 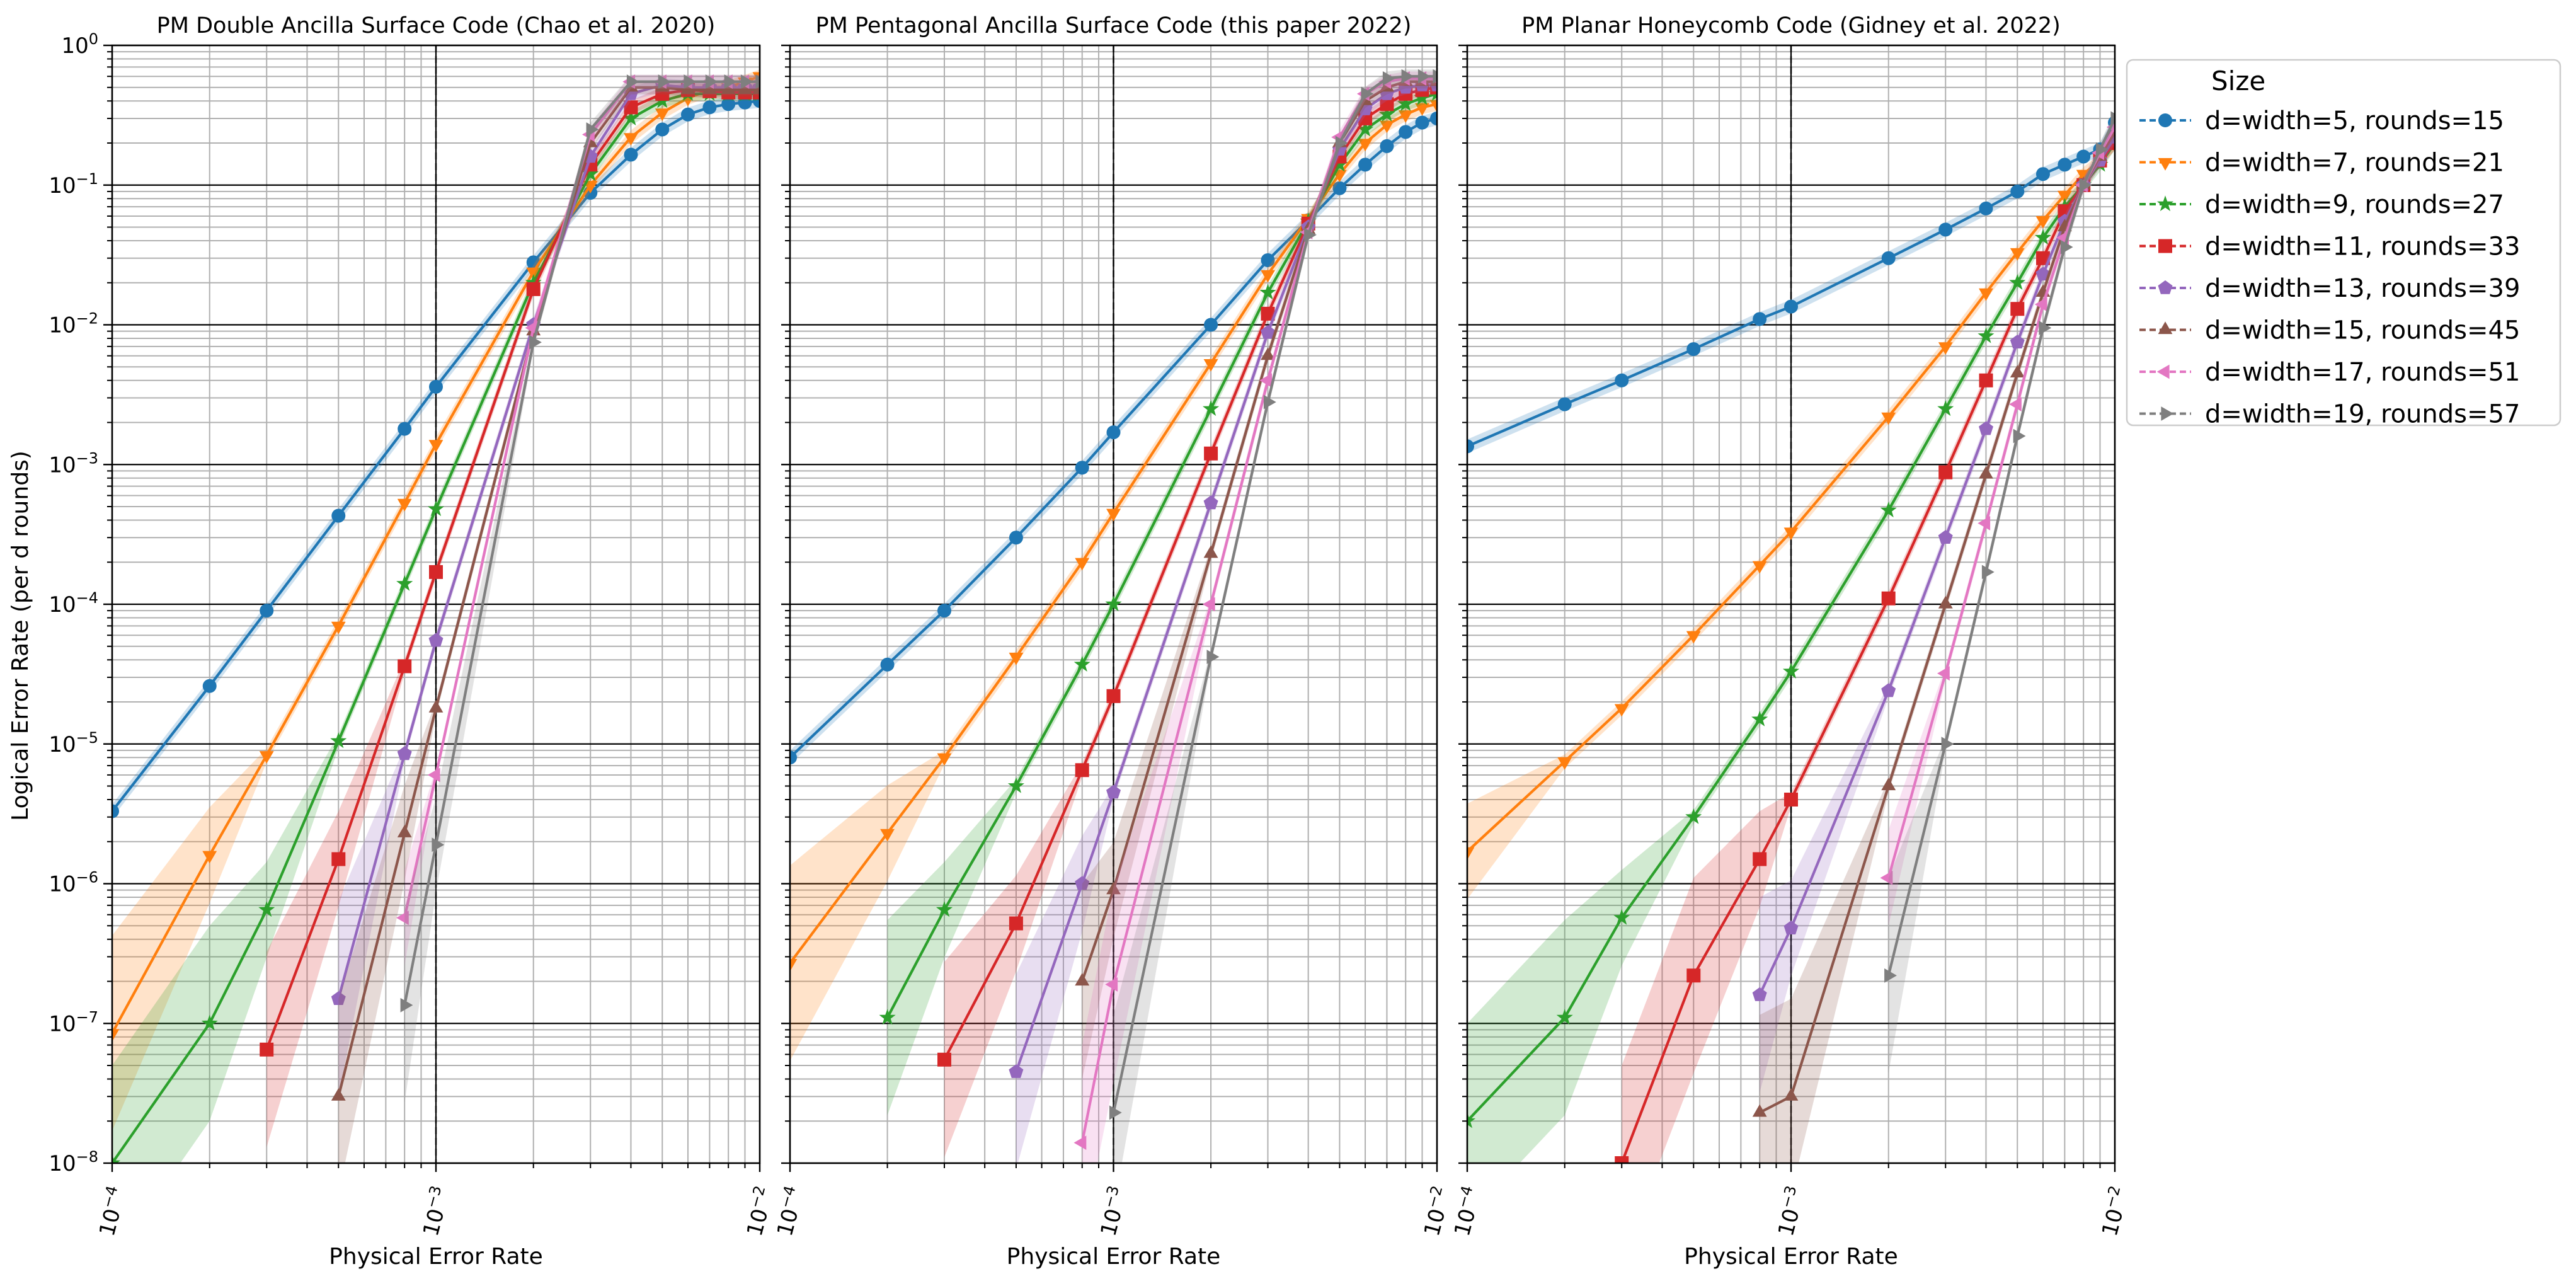 I want to click on legend-item: d=width=19, rounds=57, so click(x=2329, y=414).